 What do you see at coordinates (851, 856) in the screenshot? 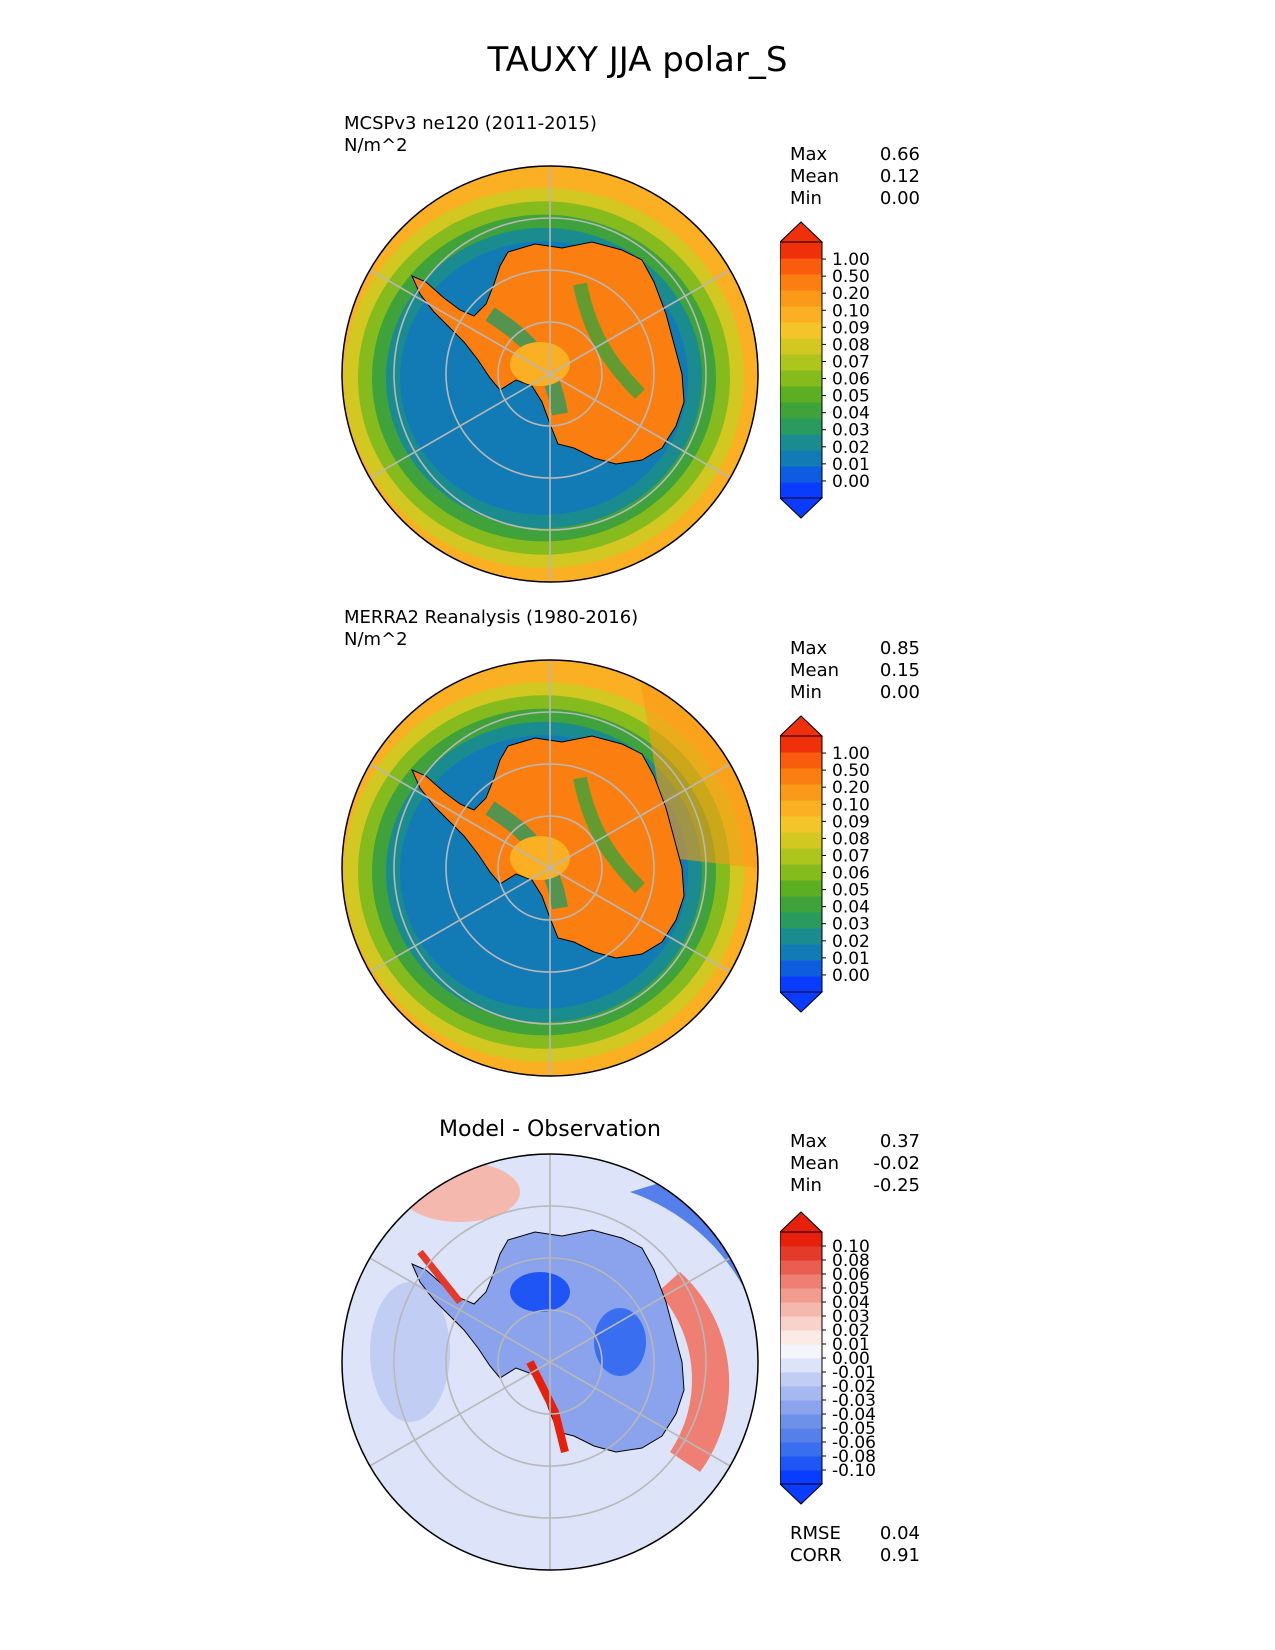
I see `colorbar-tick-label: 0.07` at bounding box center [851, 856].